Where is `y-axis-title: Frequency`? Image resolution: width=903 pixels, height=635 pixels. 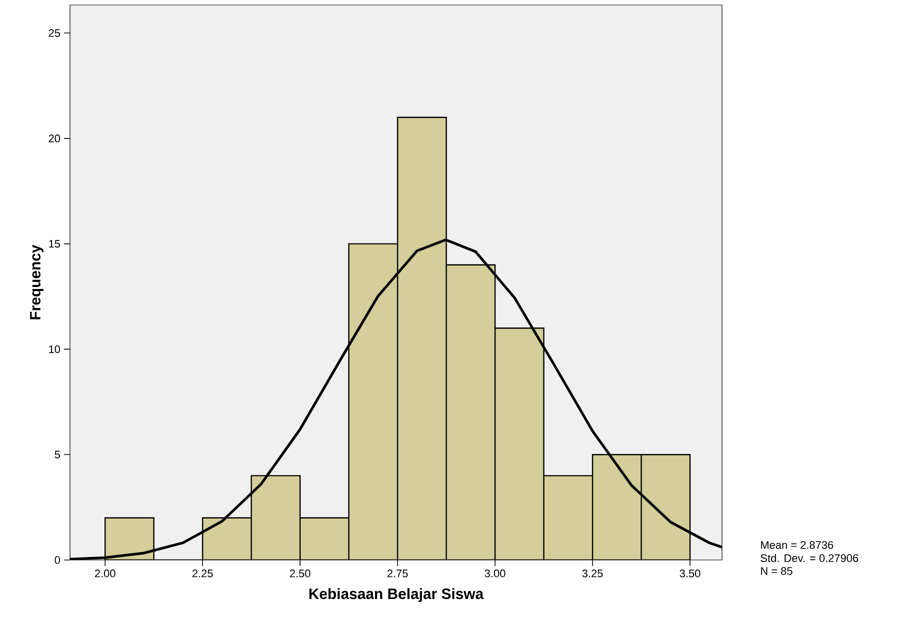 y-axis-title: Frequency is located at coordinates (37, 282).